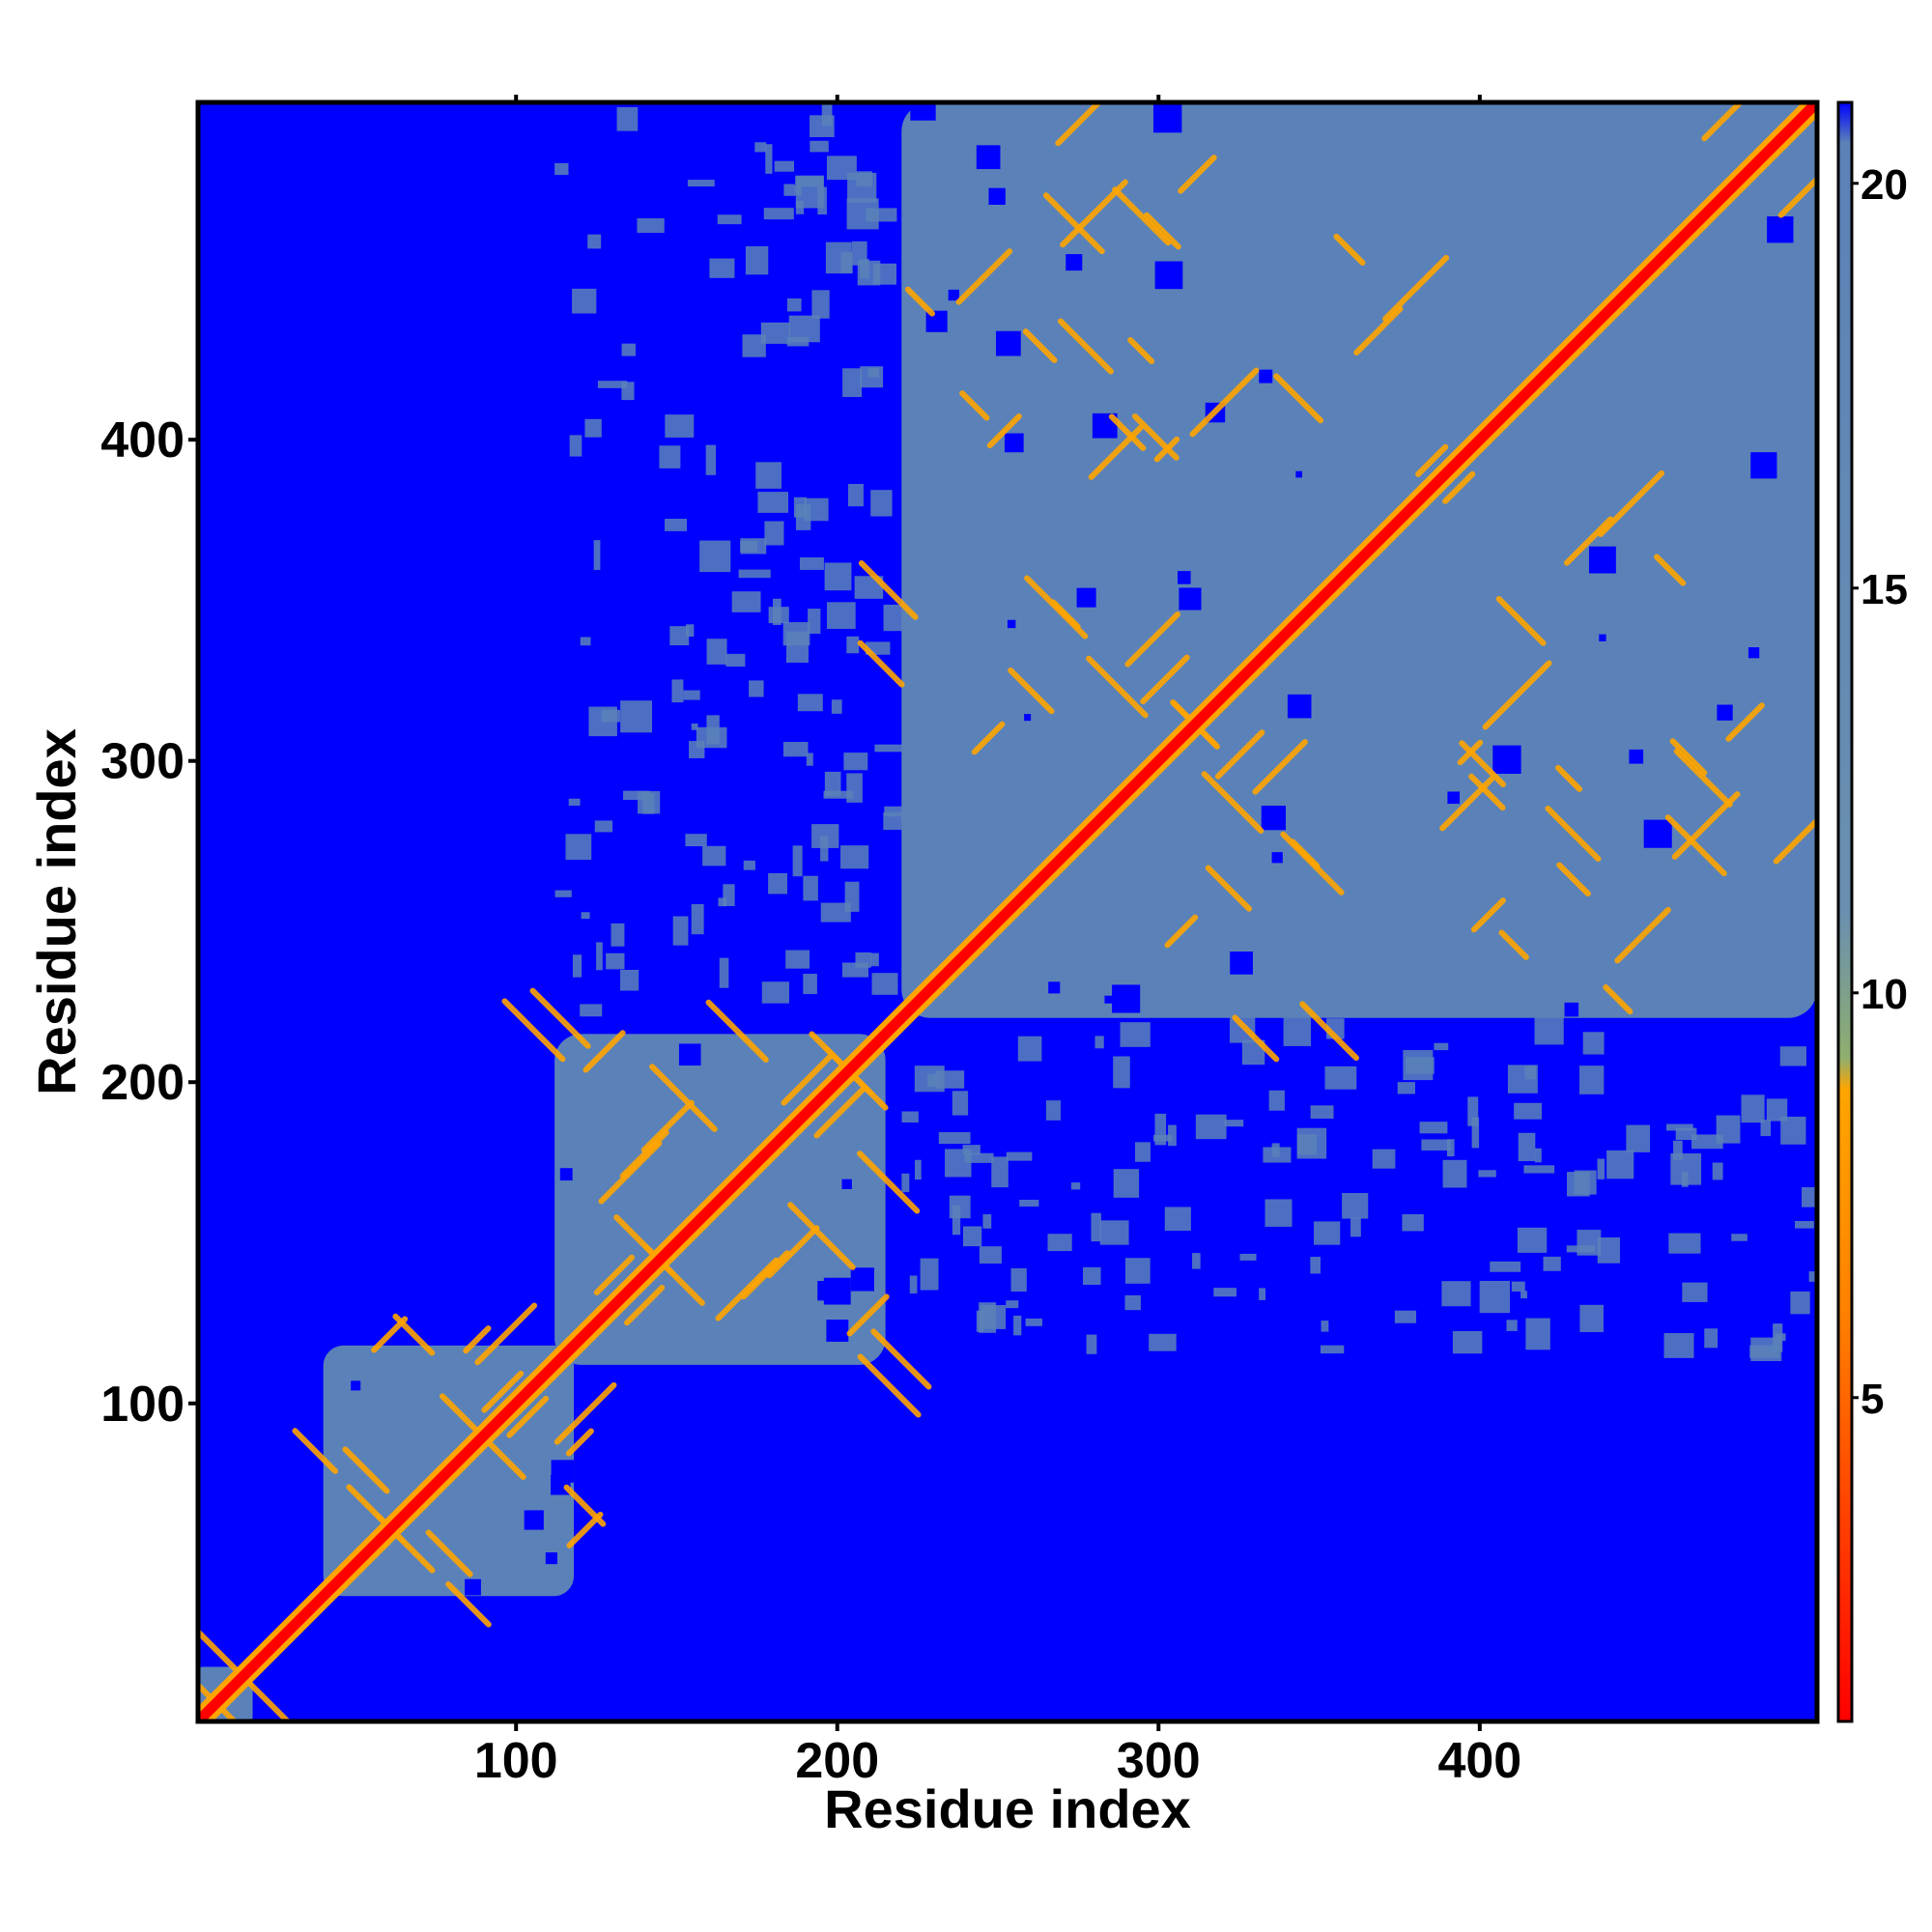  What do you see at coordinates (837, 1761) in the screenshot?
I see `x-tick-label: 200` at bounding box center [837, 1761].